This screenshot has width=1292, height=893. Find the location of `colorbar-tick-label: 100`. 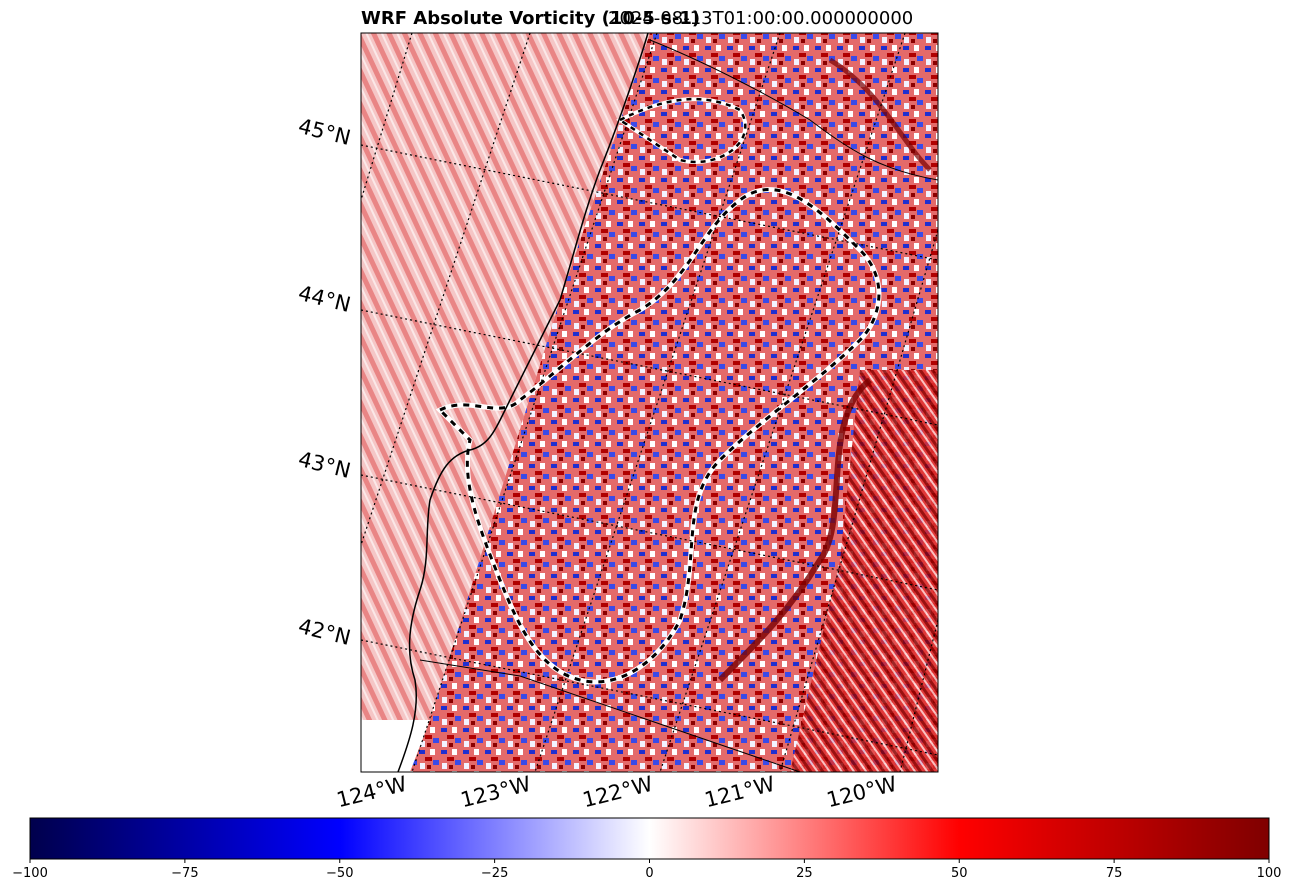

colorbar-tick-label: 100 is located at coordinates (1269, 873).